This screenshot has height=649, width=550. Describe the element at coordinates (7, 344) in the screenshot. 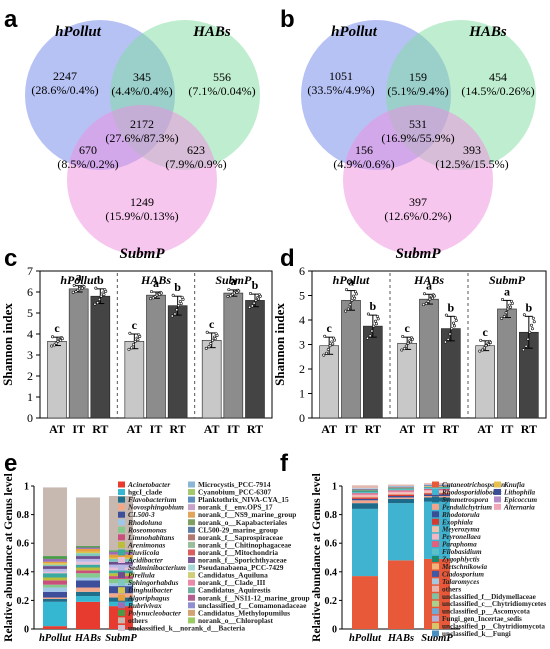

I see `y-axis-label: Shannon index` at that location.